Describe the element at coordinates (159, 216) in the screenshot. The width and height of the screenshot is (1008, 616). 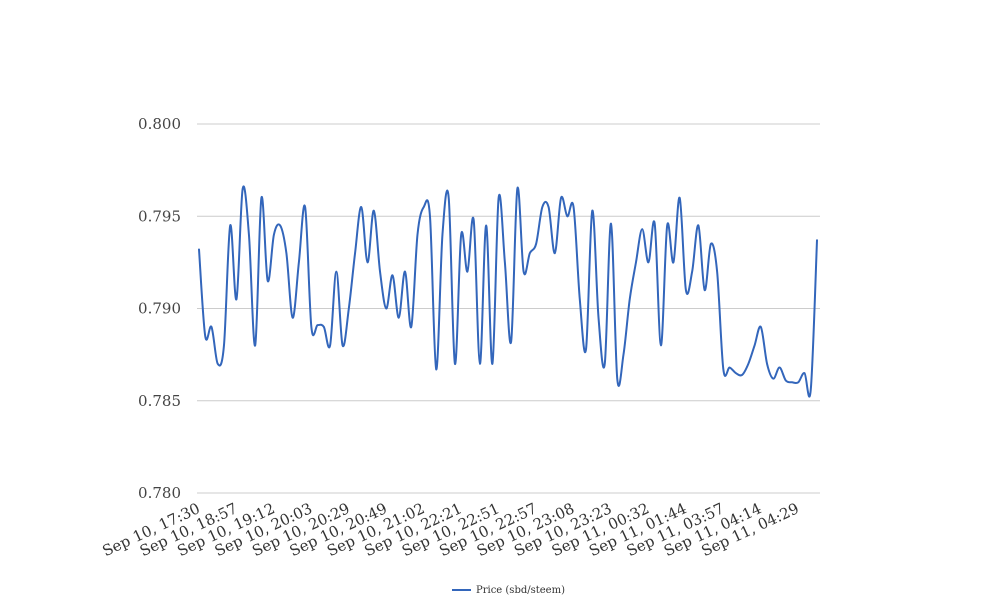
I see `y-tick-label: 0.795` at that location.